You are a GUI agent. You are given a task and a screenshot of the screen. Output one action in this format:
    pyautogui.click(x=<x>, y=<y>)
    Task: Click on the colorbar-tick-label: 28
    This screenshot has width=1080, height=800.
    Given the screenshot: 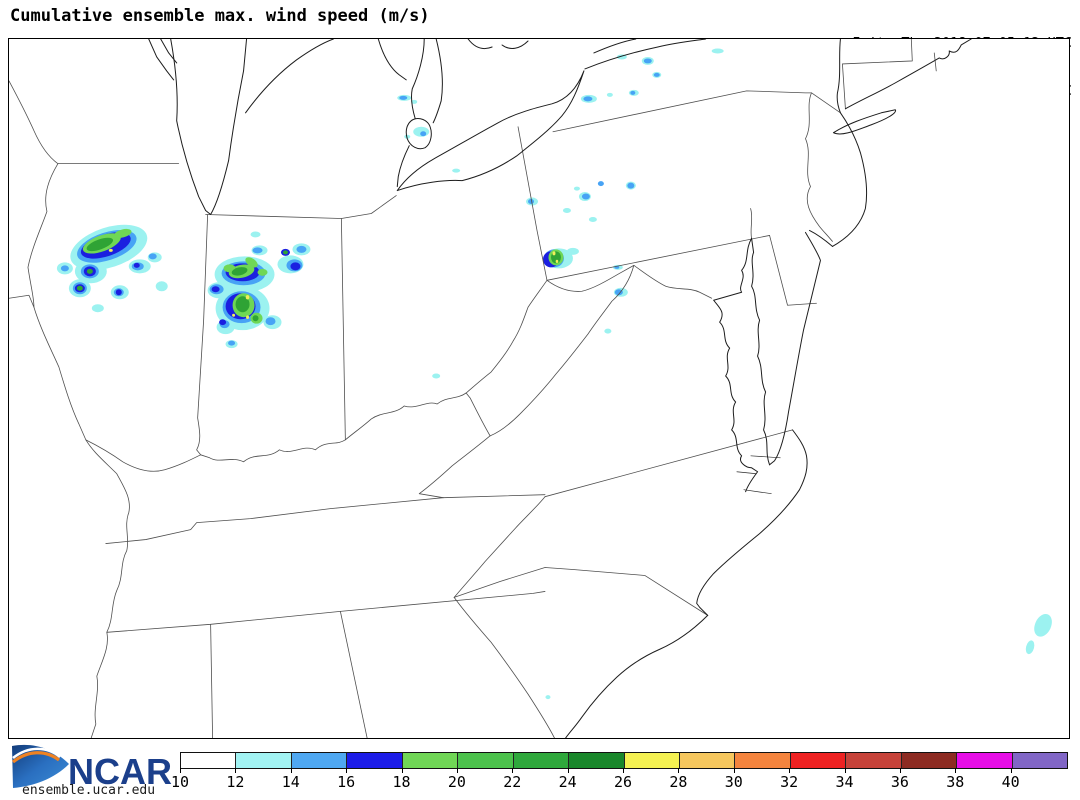 What is the action you would take?
    pyautogui.click(x=678, y=782)
    